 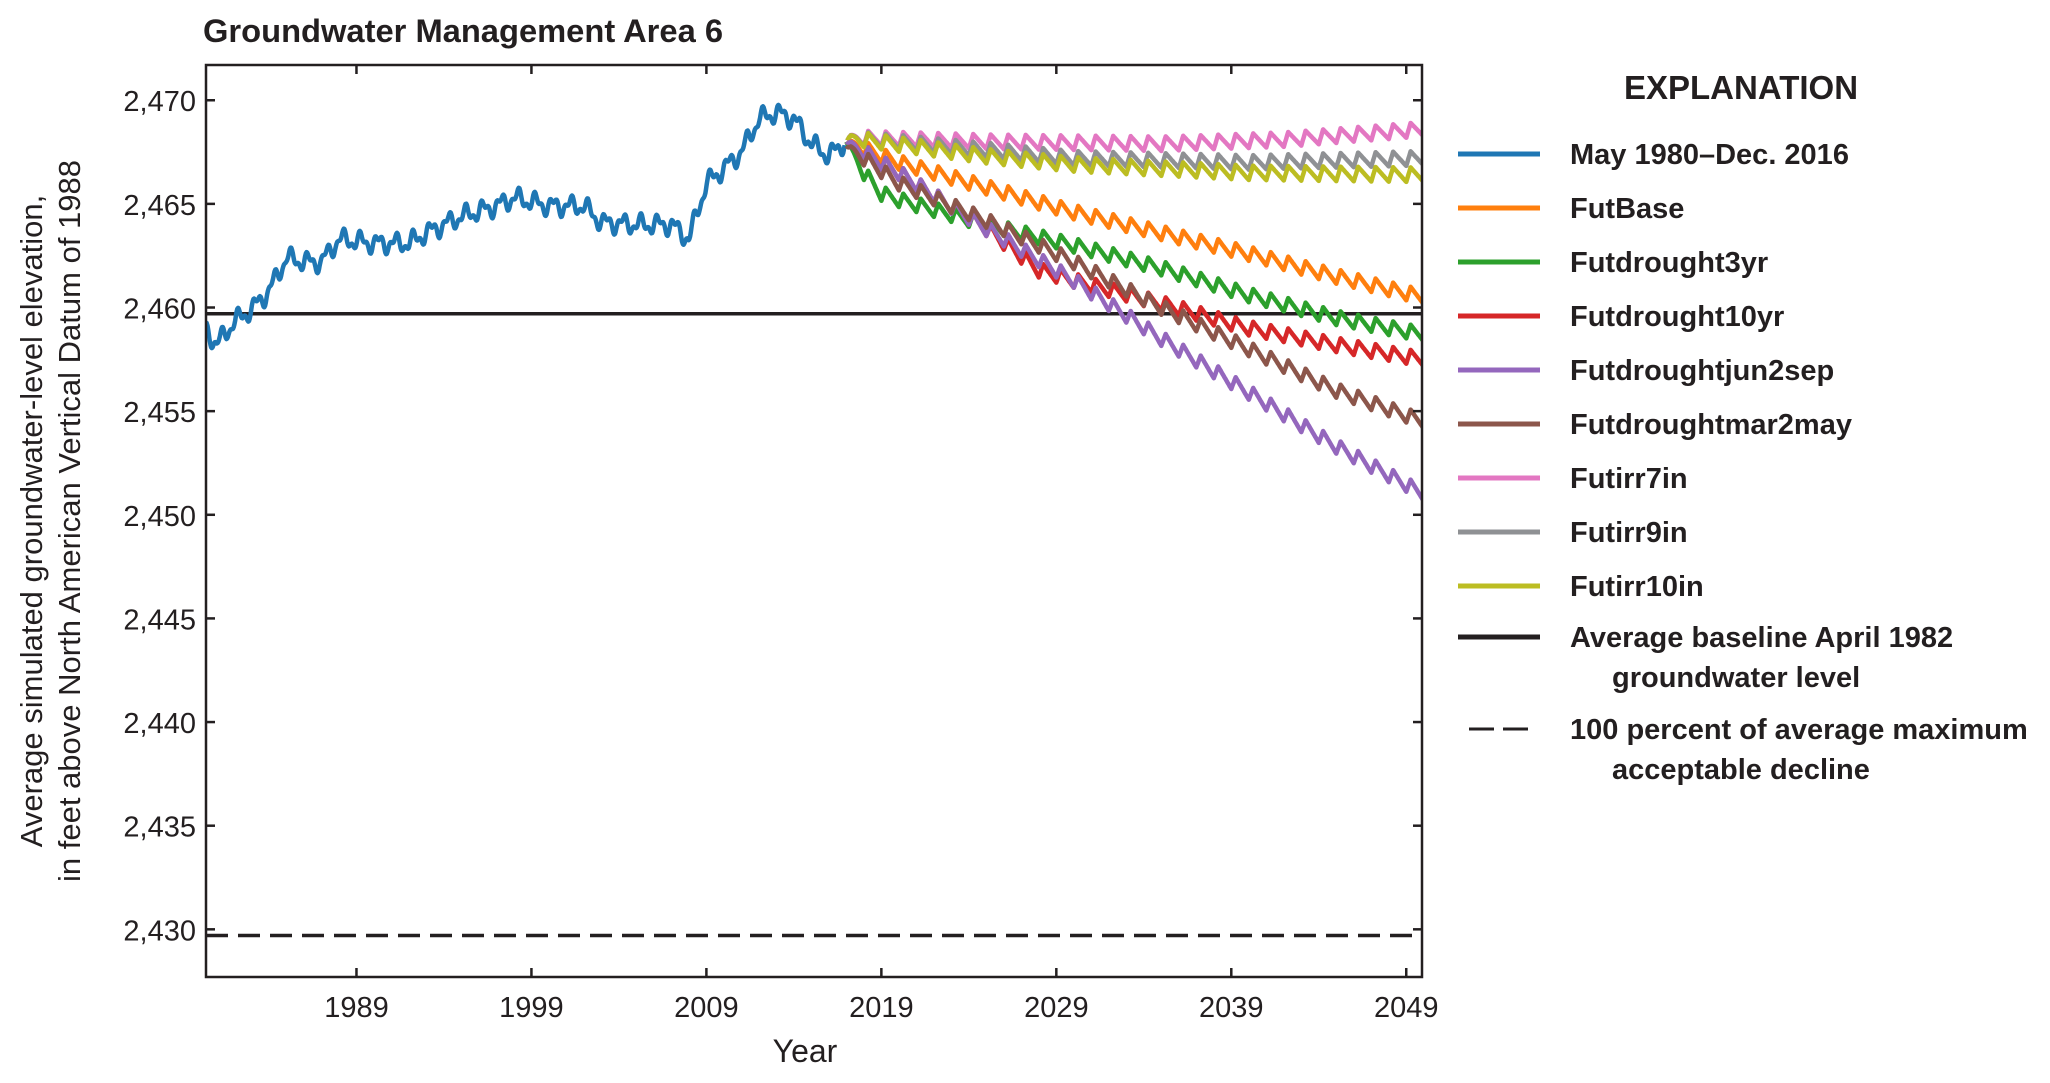 I want to click on y-tick-label: 2,465, so click(x=159, y=206).